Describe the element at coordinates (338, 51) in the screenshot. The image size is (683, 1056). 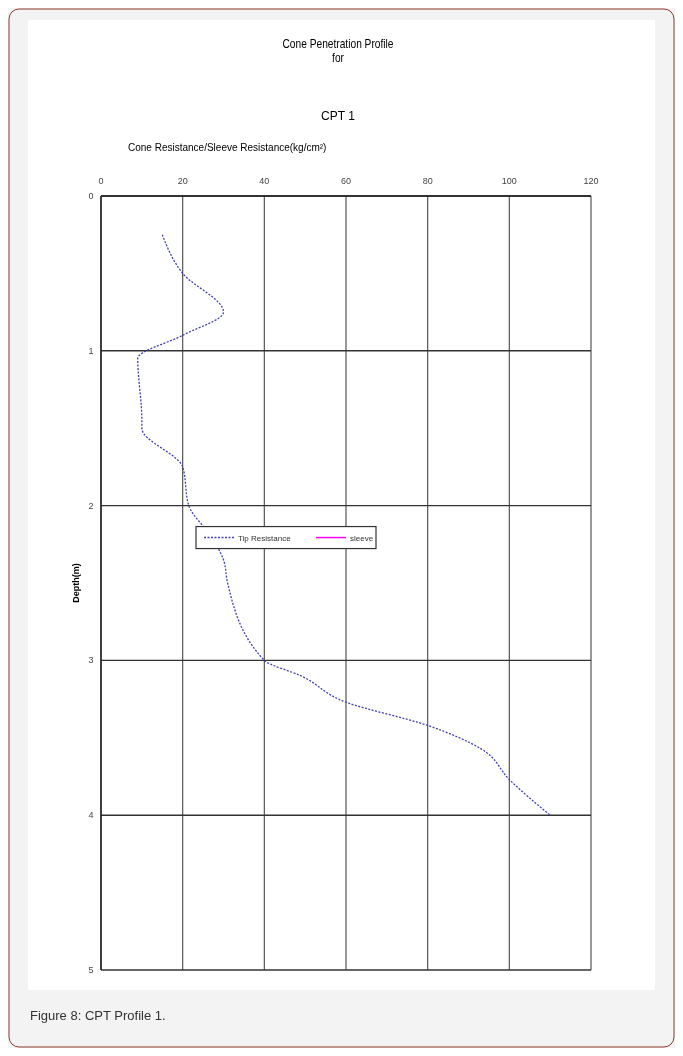
I see `chart-title: Cone Penetration Profile for` at that location.